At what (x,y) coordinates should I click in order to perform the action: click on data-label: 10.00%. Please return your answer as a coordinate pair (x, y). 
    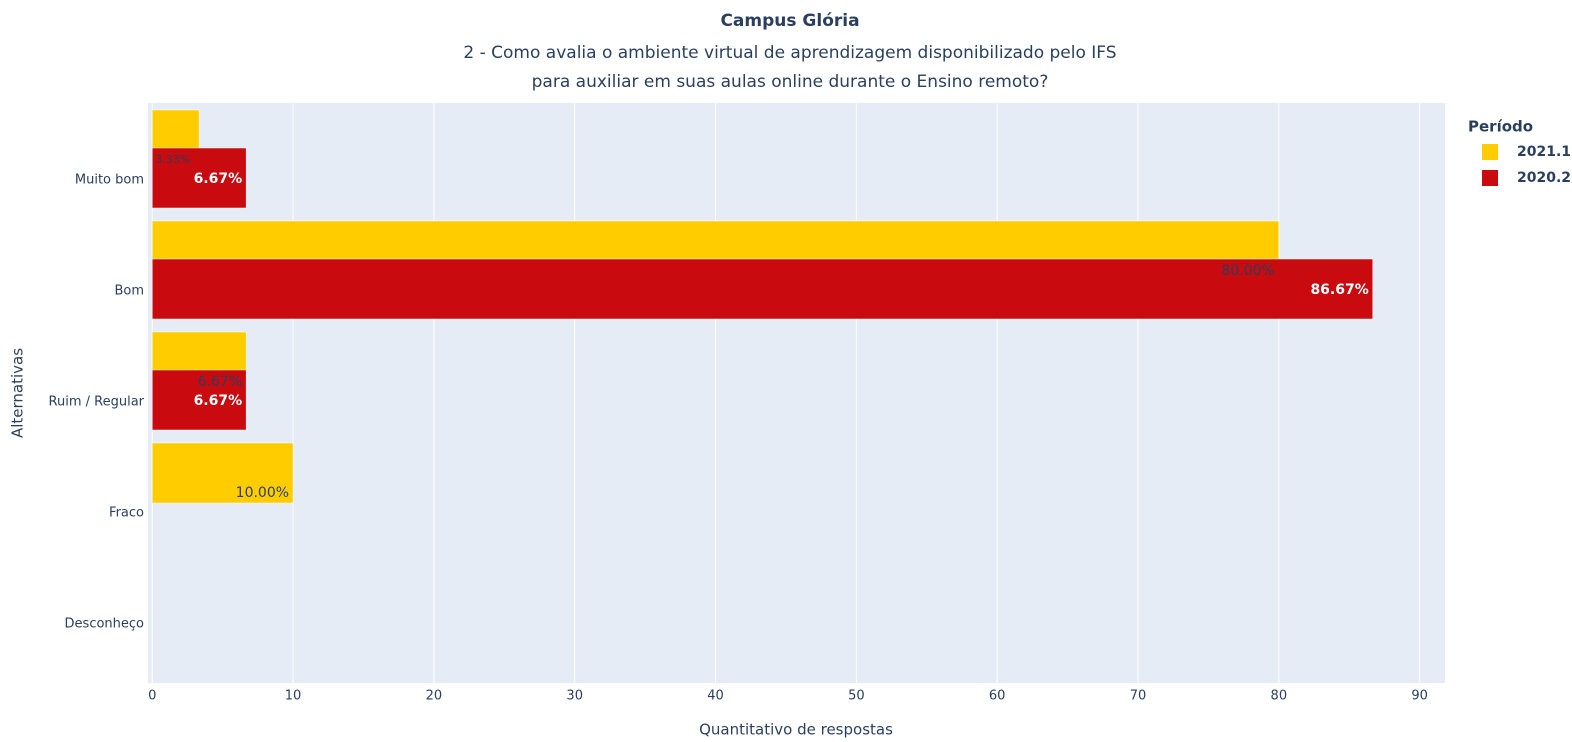
    Looking at the image, I should click on (262, 493).